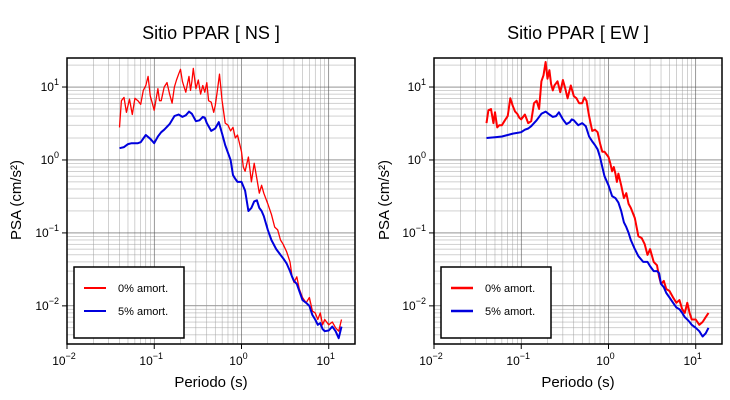 The image size is (730, 400). I want to click on chart-title: Sitio PPAR [ NS ], so click(211, 33).